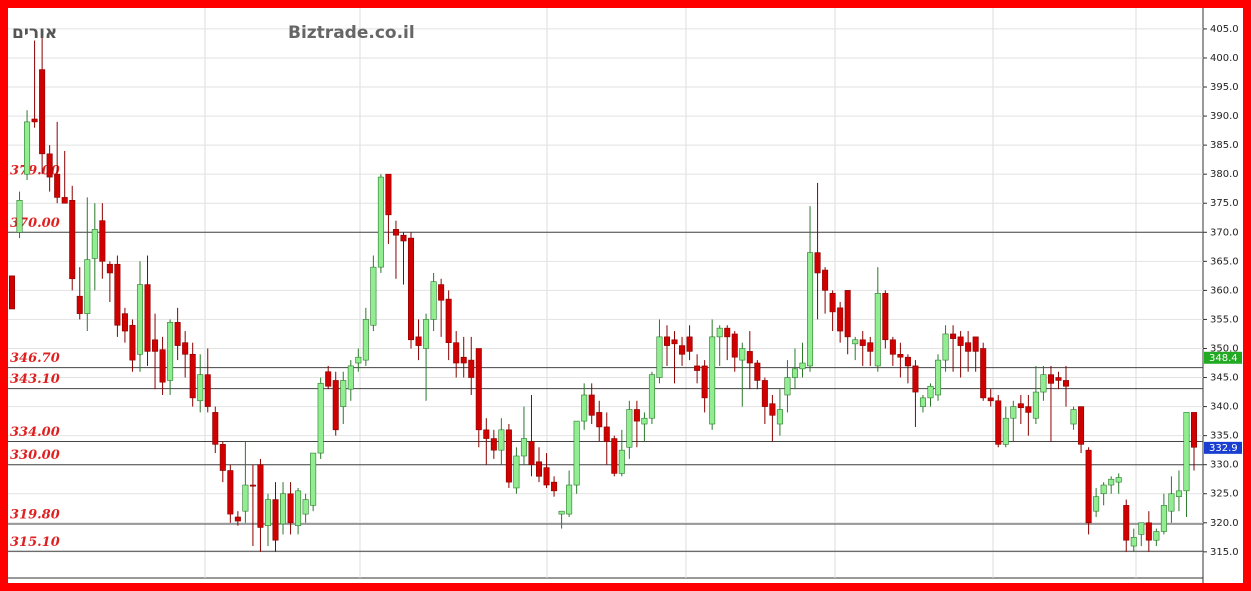 The image size is (1251, 591). I want to click on y-tick-label: 385.0, so click(1224, 145).